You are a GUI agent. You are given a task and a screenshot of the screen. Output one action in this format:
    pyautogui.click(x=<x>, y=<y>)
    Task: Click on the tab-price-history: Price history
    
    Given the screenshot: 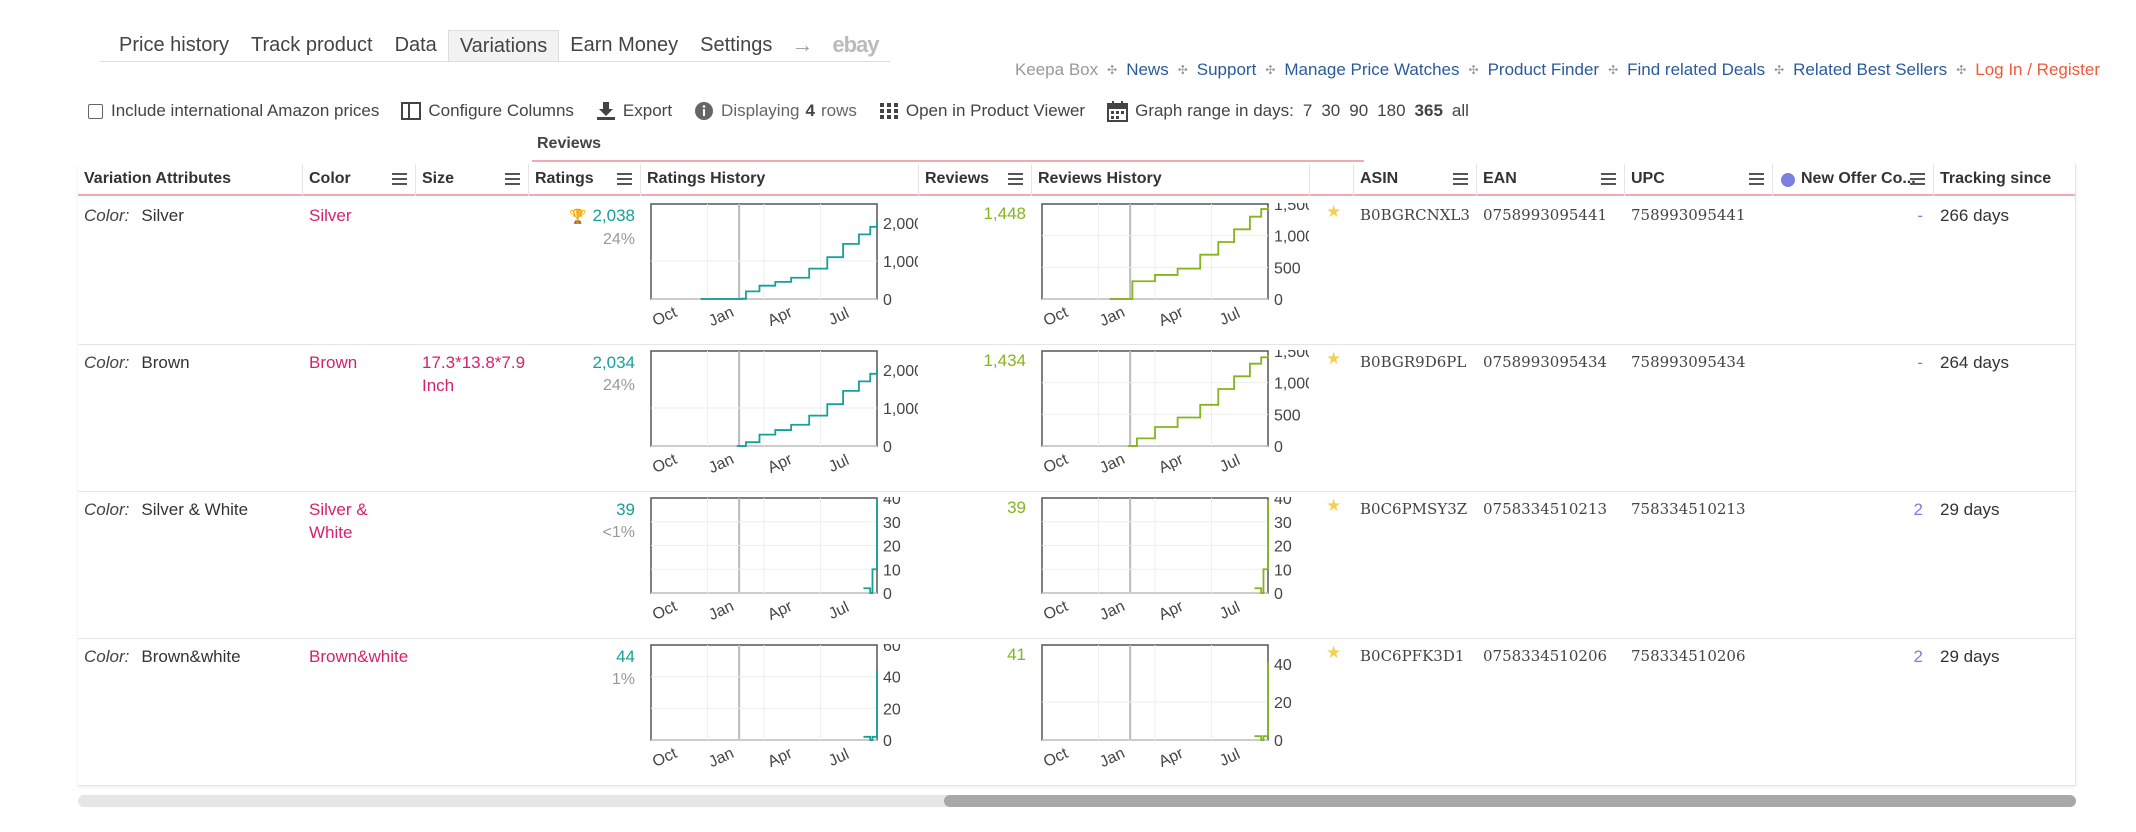 What is the action you would take?
    pyautogui.click(x=174, y=45)
    